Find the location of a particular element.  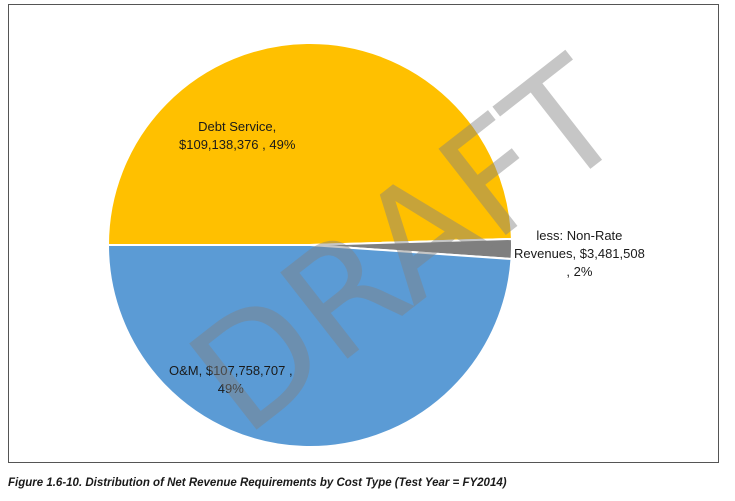

debt-service-label-line1: Debt Service, is located at coordinates (237, 126).